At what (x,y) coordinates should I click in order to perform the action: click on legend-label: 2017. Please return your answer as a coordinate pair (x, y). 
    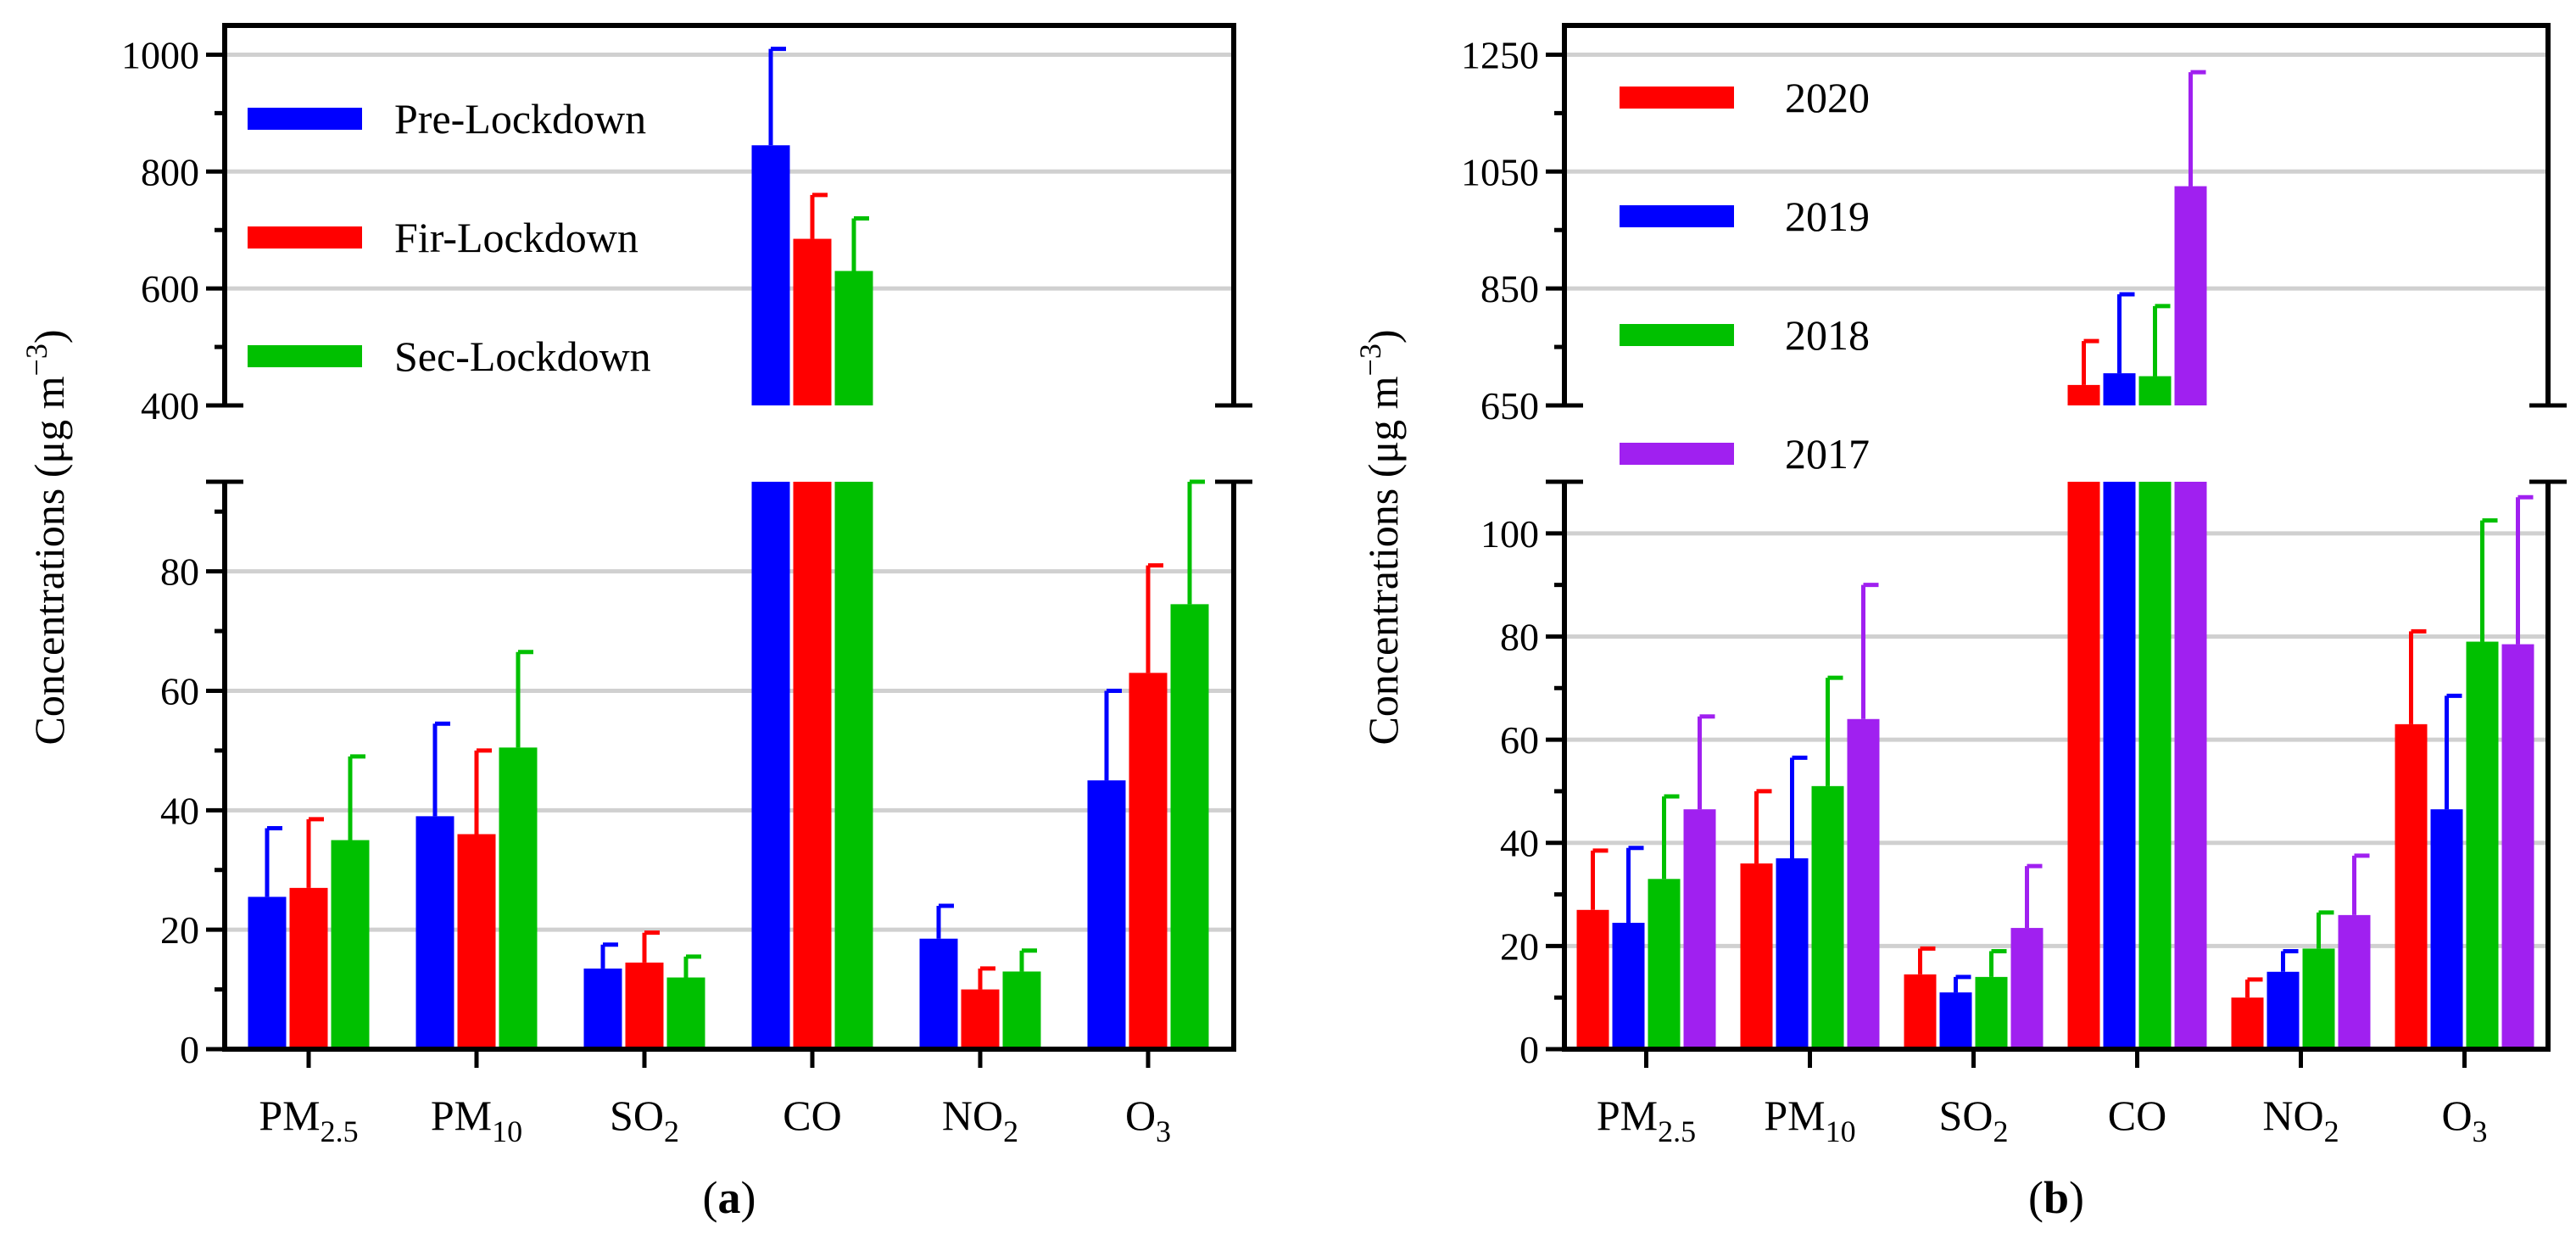
    Looking at the image, I should click on (1827, 454).